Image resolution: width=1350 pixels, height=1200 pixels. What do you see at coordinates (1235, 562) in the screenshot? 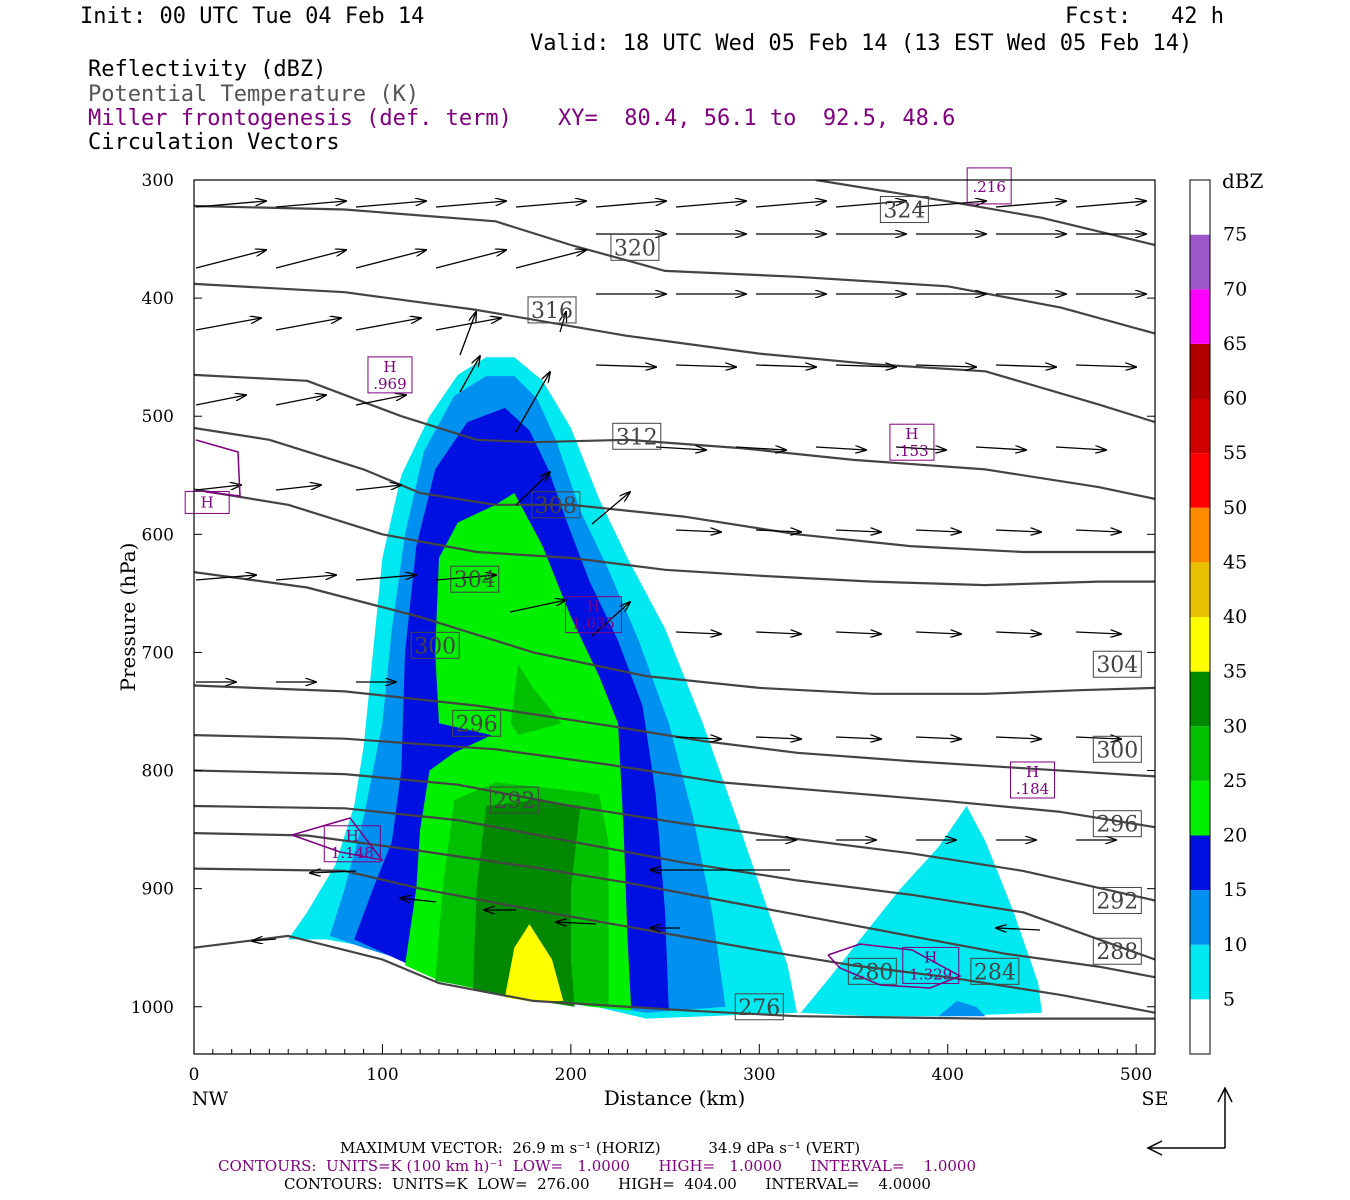
I see `colorbar-tick-label: 45` at bounding box center [1235, 562].